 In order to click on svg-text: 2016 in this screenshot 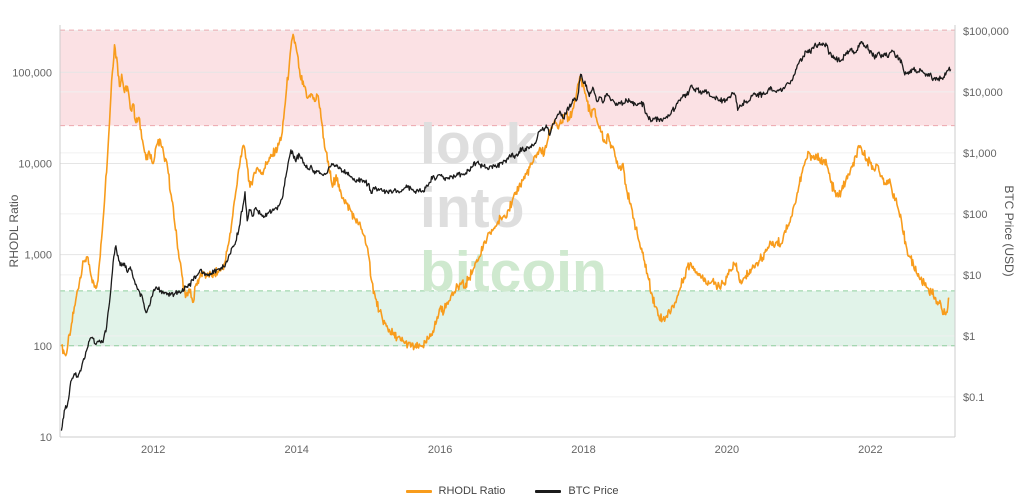, I will do `click(440, 450)`.